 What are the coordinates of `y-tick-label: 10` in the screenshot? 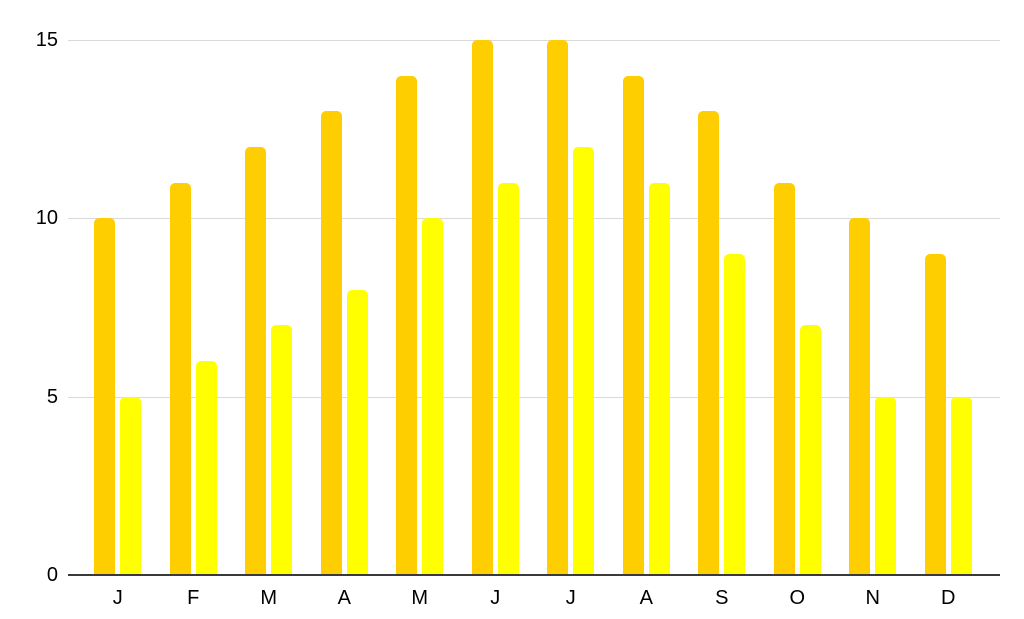 It's located at (46, 218).